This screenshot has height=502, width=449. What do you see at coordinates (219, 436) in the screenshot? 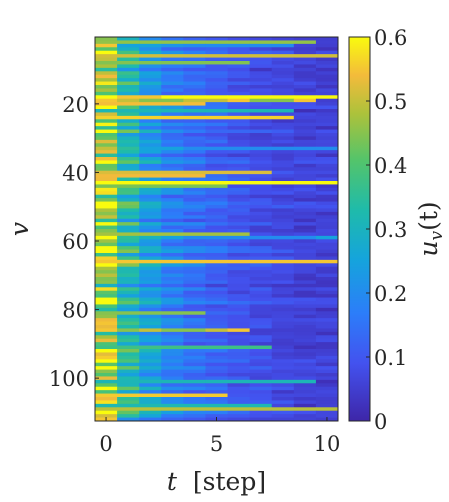
I see `x-axis-ticks: 0 5 10` at bounding box center [219, 436].